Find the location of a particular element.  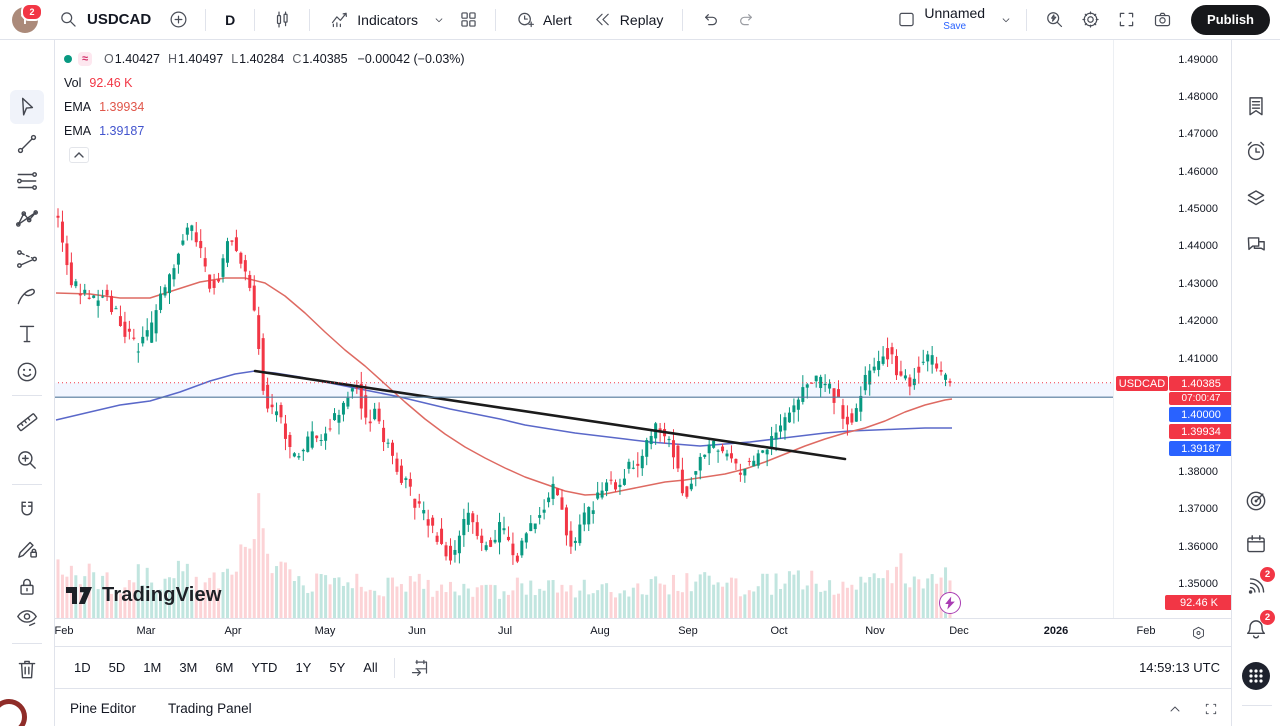

watchlist-button is located at coordinates (1256, 106).